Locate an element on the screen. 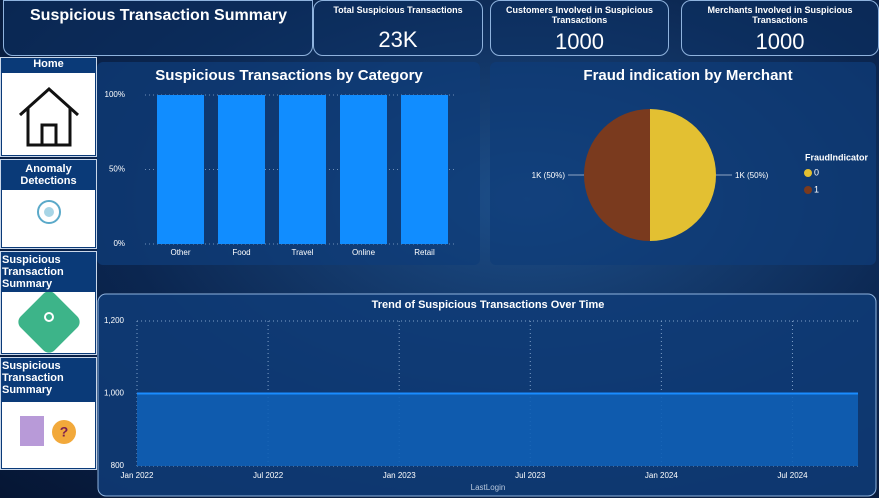  x-tick-label: Other is located at coordinates (180, 252).